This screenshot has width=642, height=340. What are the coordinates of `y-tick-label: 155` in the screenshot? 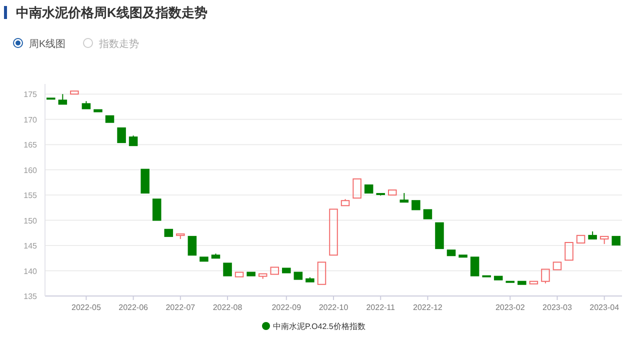 It's located at (31, 195).